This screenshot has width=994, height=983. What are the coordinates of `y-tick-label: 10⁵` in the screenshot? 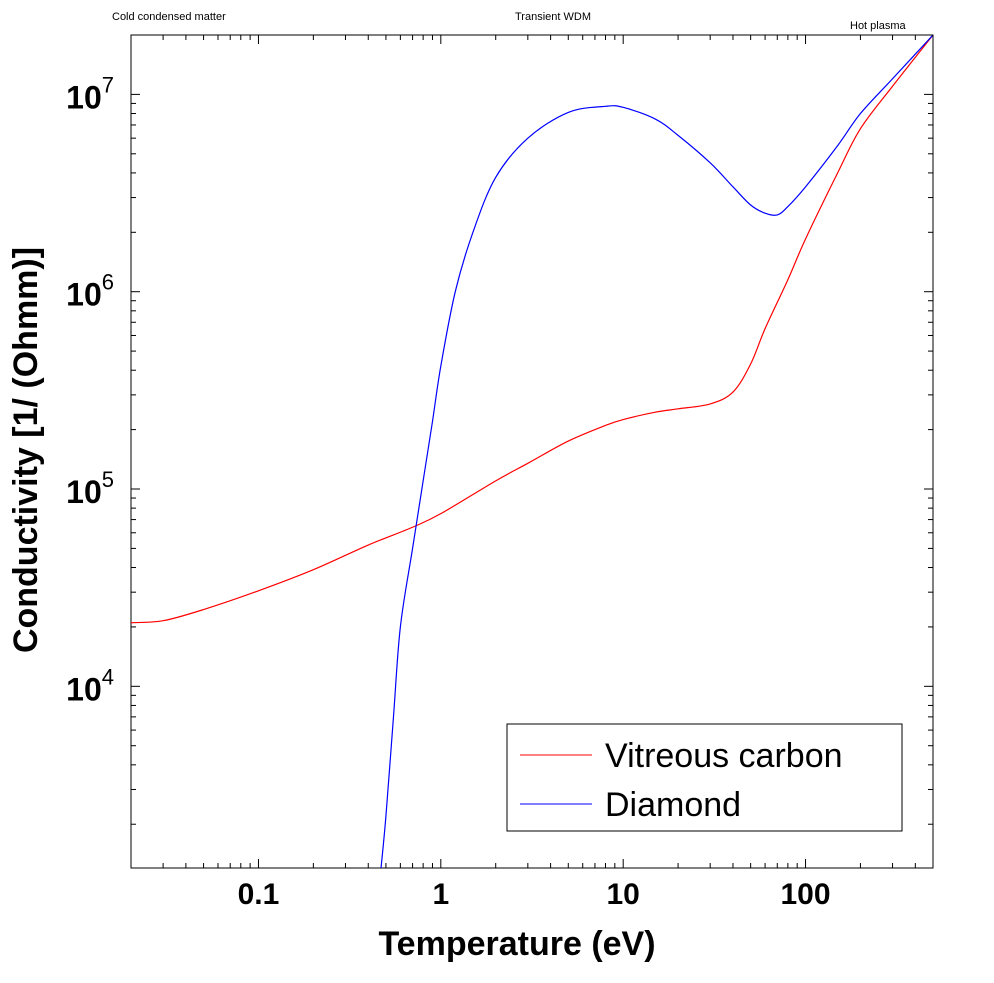 It's located at (90, 488).